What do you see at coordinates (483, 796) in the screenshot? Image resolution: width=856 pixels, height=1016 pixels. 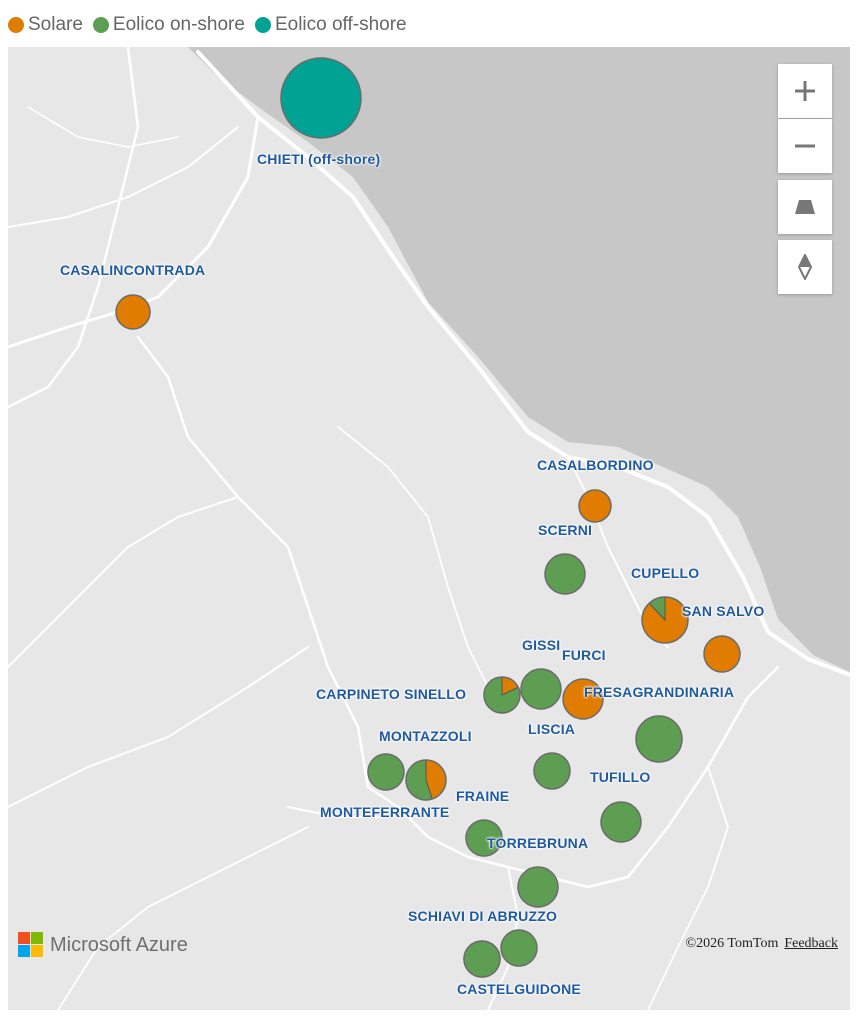 I see `label-fraine: FRAINE` at bounding box center [483, 796].